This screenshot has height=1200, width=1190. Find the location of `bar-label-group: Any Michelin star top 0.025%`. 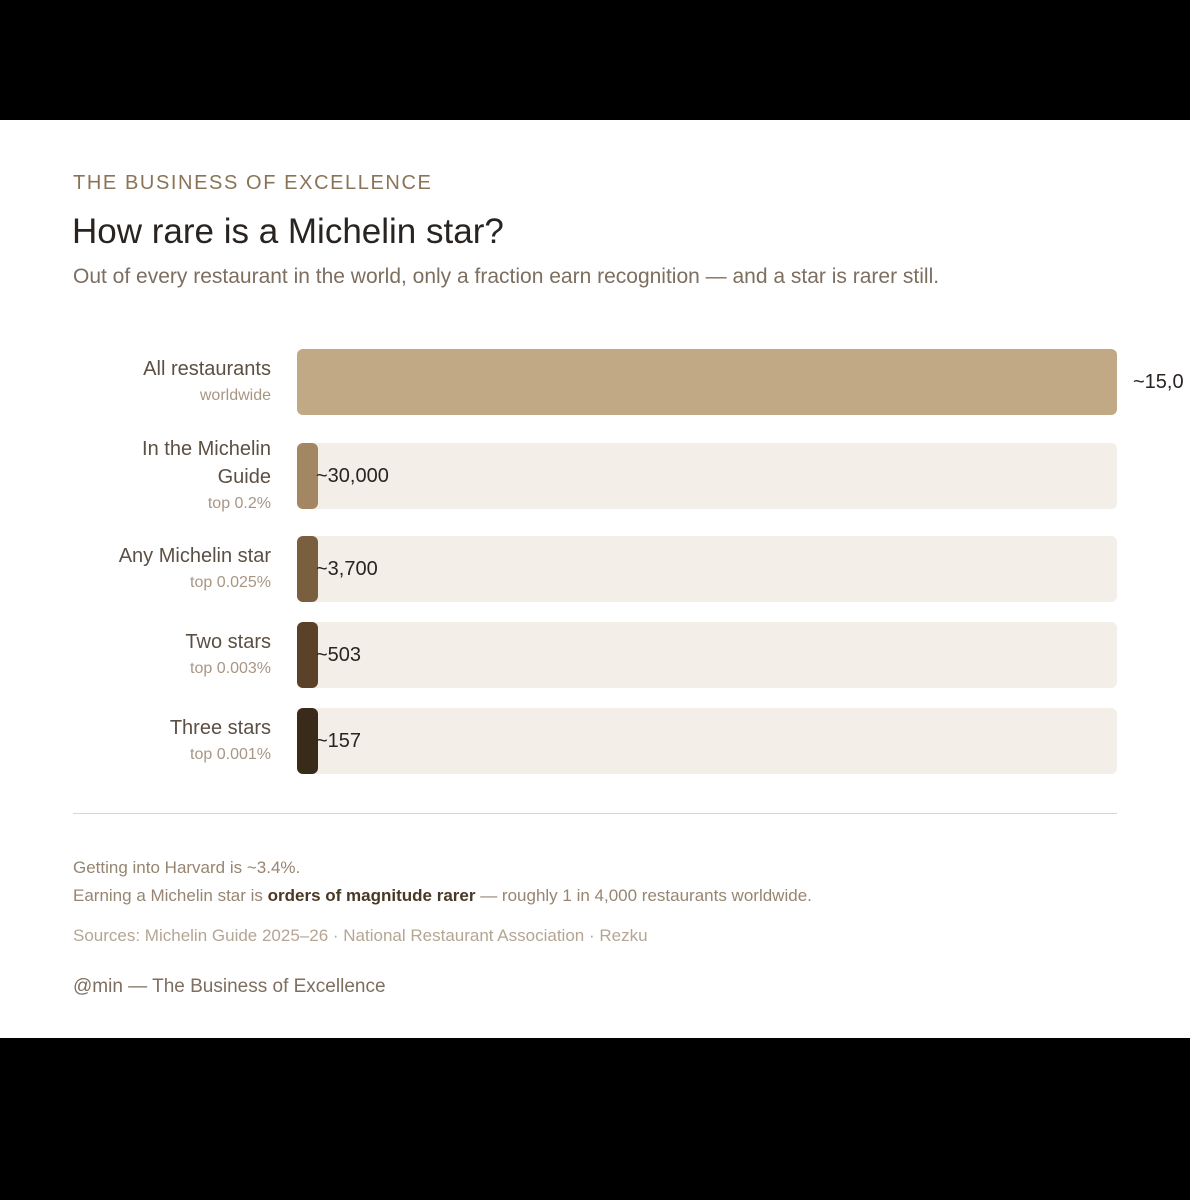

bar-label-group: Any Michelin star top 0.025% is located at coordinates (195, 569).